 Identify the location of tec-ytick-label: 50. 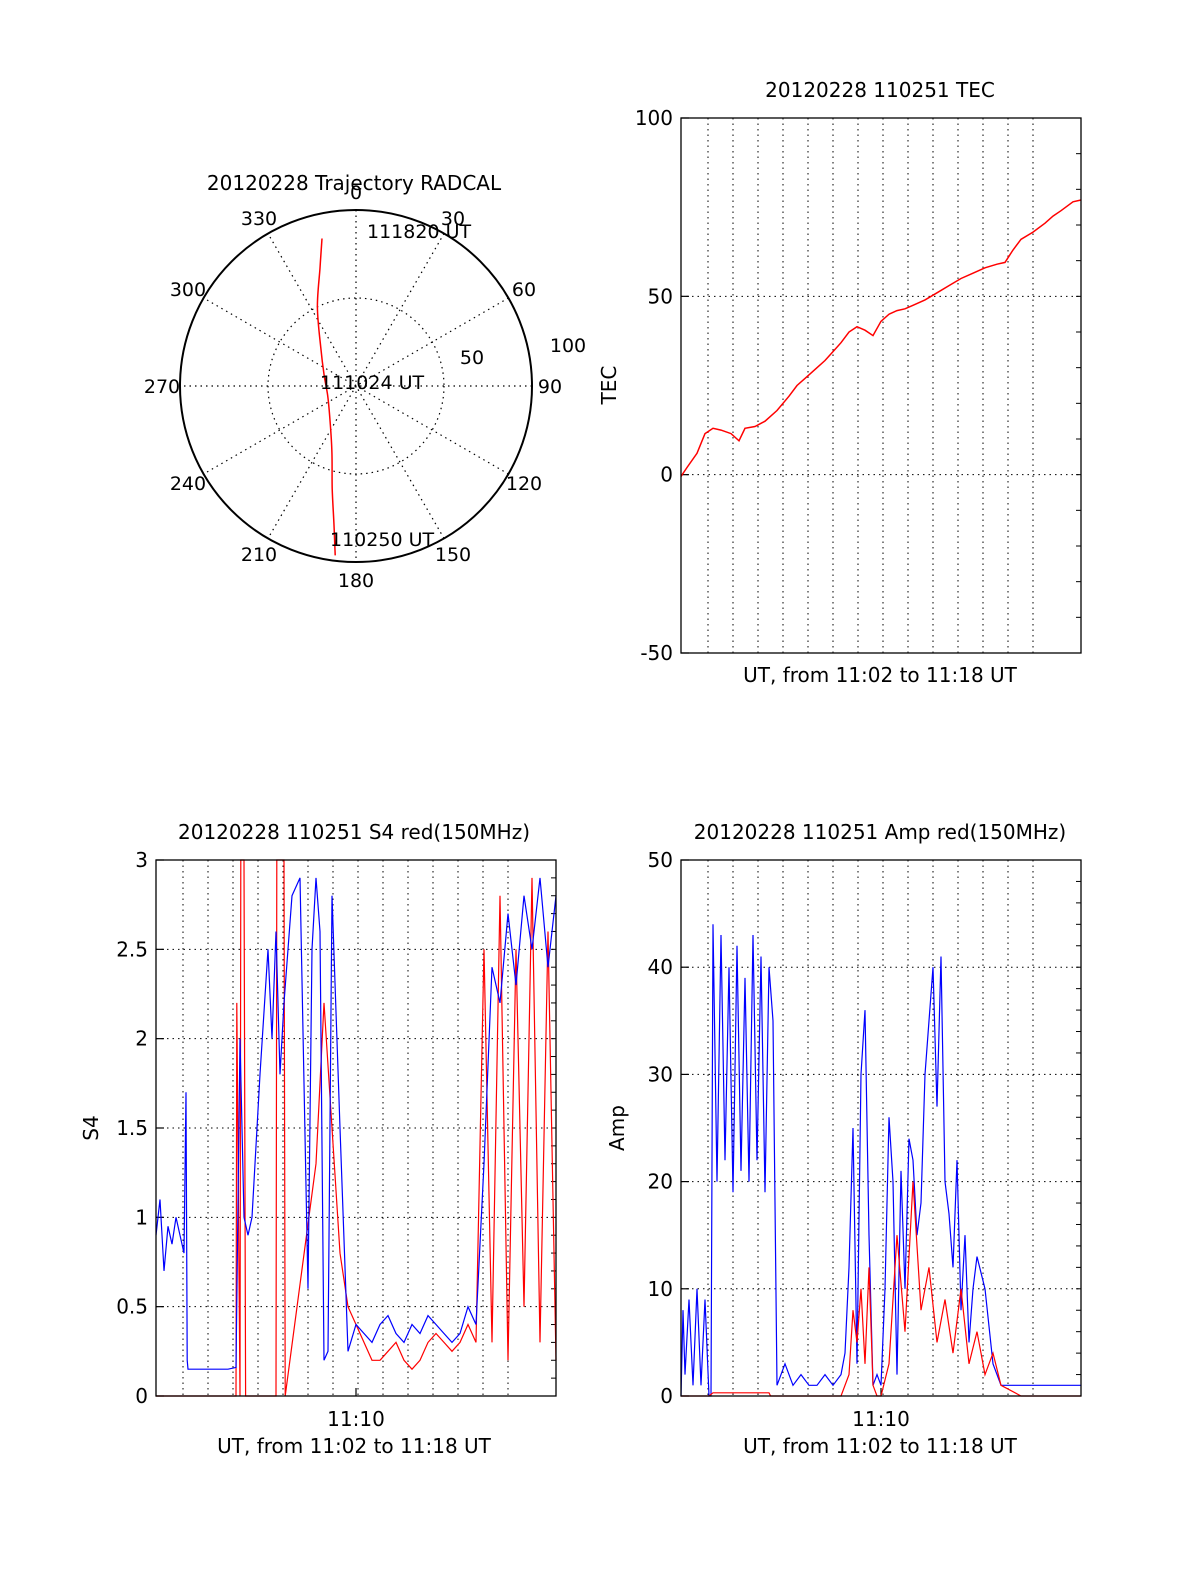
(660, 296).